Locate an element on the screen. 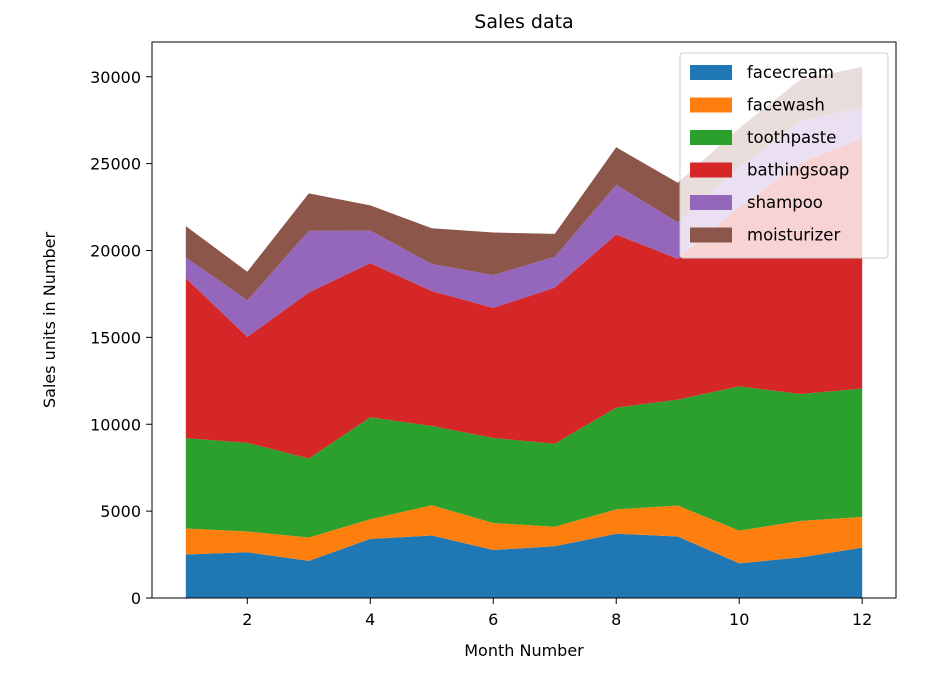  chart-title: Sales data is located at coordinates (523, 22).